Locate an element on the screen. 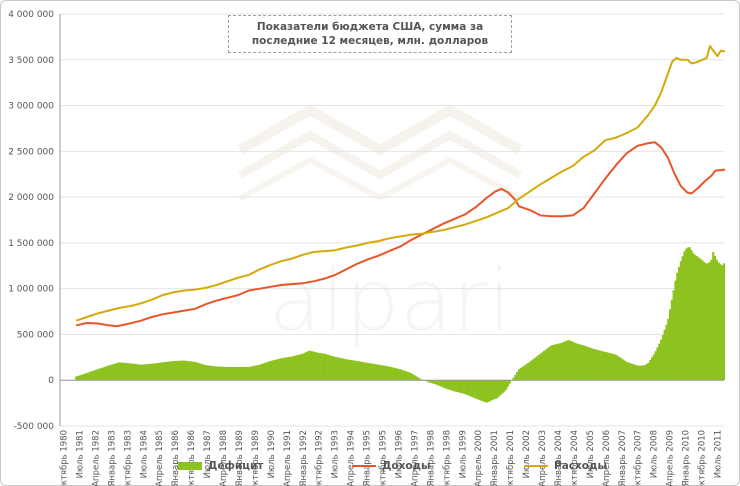 This screenshot has width=740, height=486. x-tick-label-25: Июль 1999 is located at coordinates (463, 454).